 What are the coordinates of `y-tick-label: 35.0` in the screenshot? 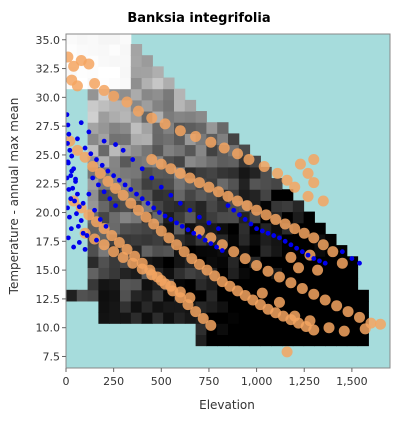 It's located at (48, 40).